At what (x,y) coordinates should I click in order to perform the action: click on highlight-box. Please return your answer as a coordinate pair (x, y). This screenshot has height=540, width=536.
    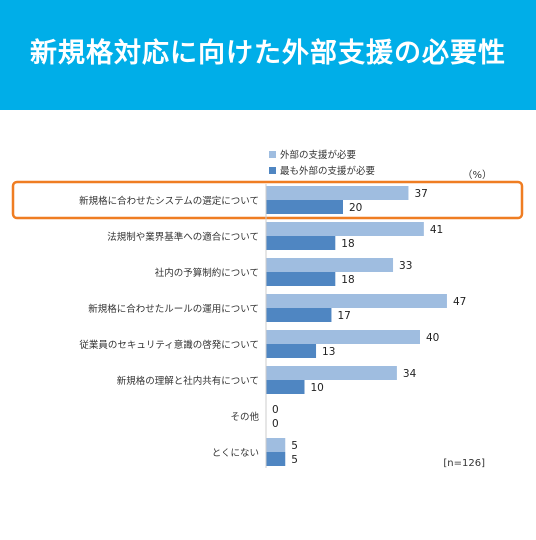
    Looking at the image, I should click on (267, 200).